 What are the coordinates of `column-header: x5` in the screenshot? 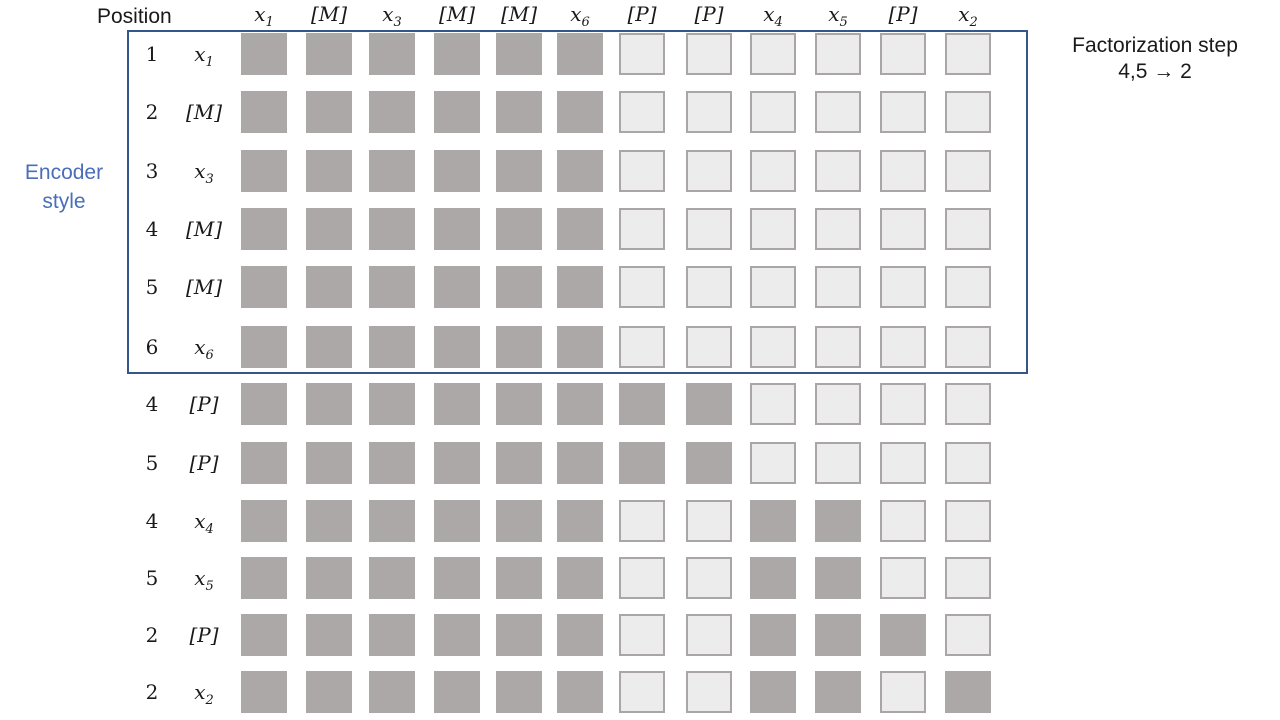 It's located at (838, 18).